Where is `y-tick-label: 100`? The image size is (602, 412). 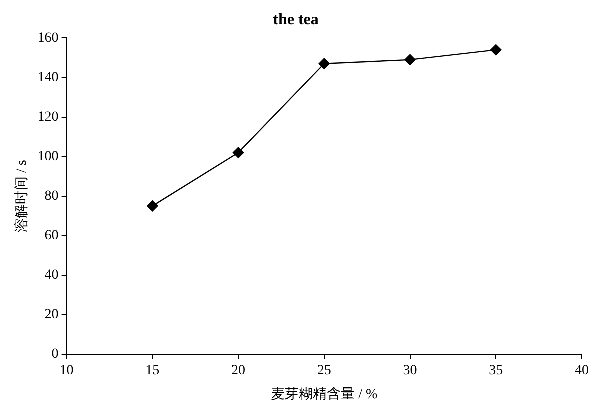 y-tick-label: 100 is located at coordinates (48, 156).